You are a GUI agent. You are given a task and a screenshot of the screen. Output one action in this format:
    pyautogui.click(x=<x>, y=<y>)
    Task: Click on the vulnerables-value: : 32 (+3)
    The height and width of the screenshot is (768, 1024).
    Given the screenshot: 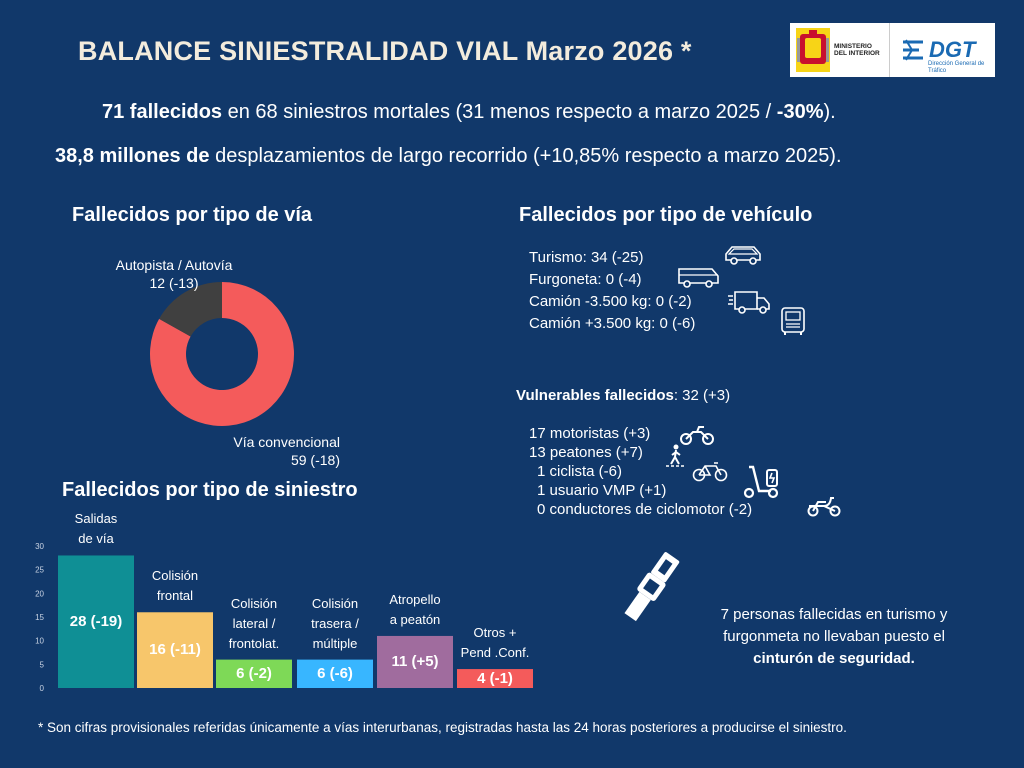 What is the action you would take?
    pyautogui.click(x=702, y=395)
    